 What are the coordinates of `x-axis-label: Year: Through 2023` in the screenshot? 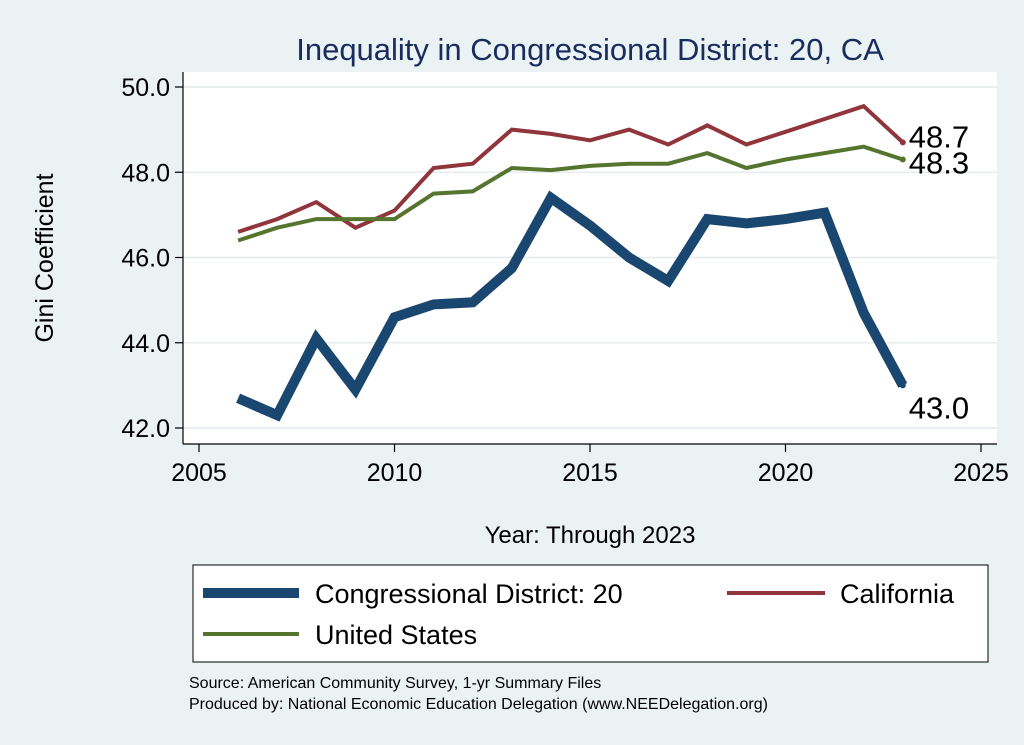 It's located at (590, 535).